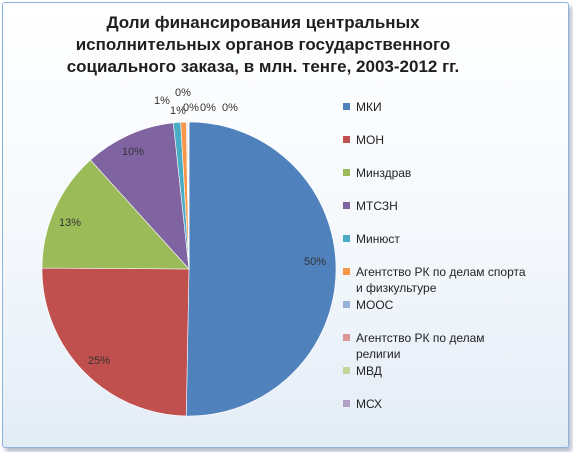 This screenshot has height=452, width=573. Describe the element at coordinates (377, 206) in the screenshot. I see `legend-label-4: МТСЗН` at that location.